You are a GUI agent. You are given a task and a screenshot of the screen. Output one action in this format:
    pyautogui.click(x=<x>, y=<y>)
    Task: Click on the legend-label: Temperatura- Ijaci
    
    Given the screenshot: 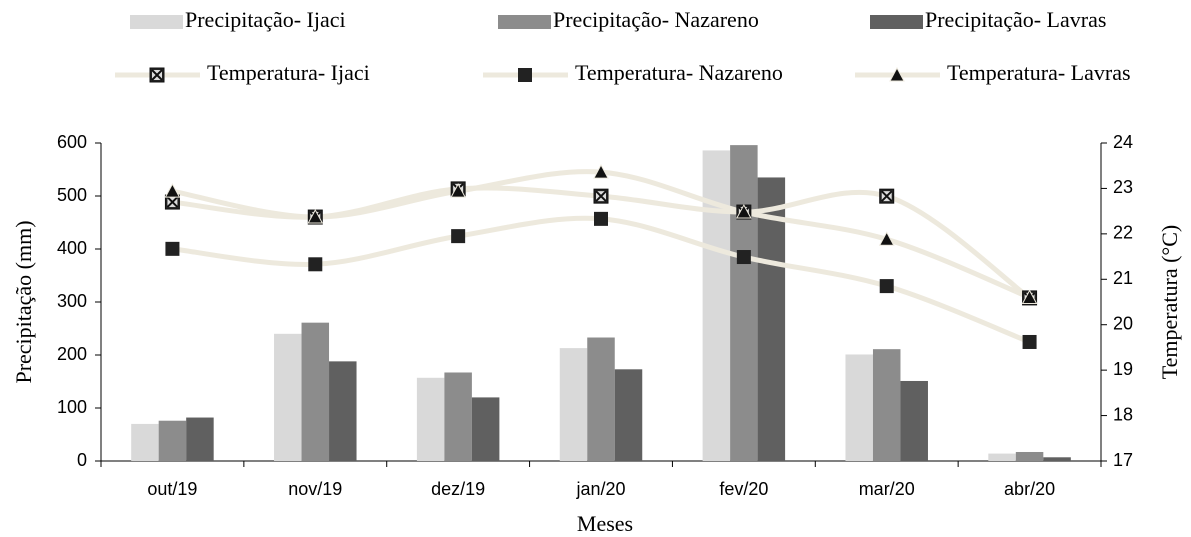 What is the action you would take?
    pyautogui.click(x=288, y=72)
    